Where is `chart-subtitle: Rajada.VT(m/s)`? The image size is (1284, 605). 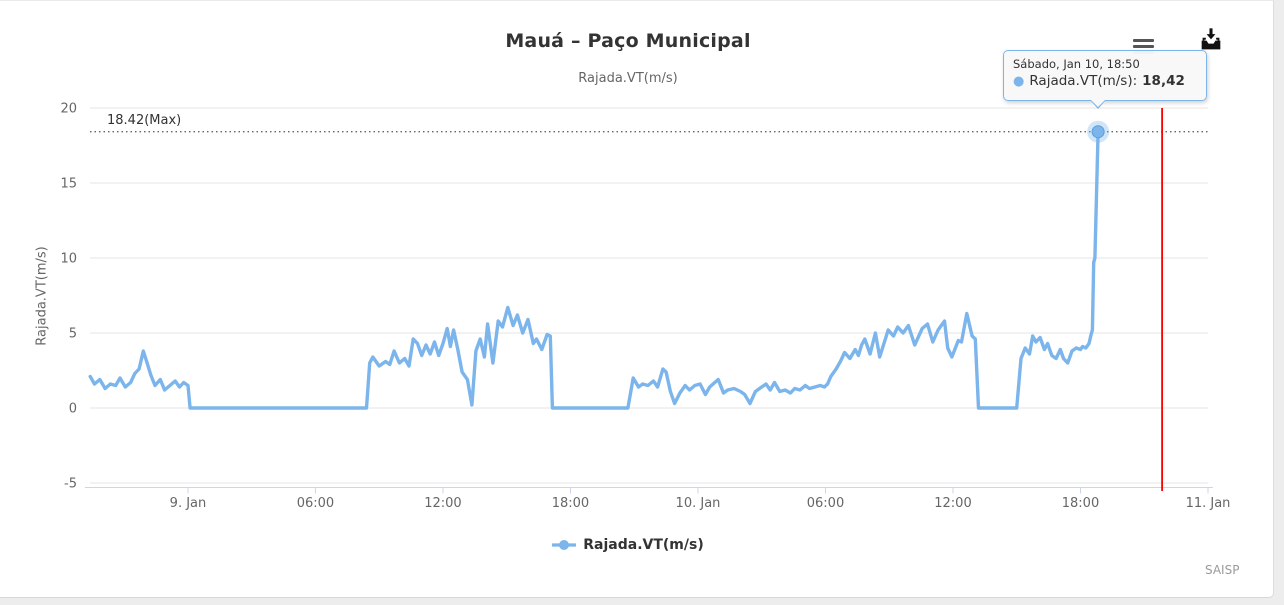
chart-subtitle: Rajada.VT(m/s) is located at coordinates (628, 78).